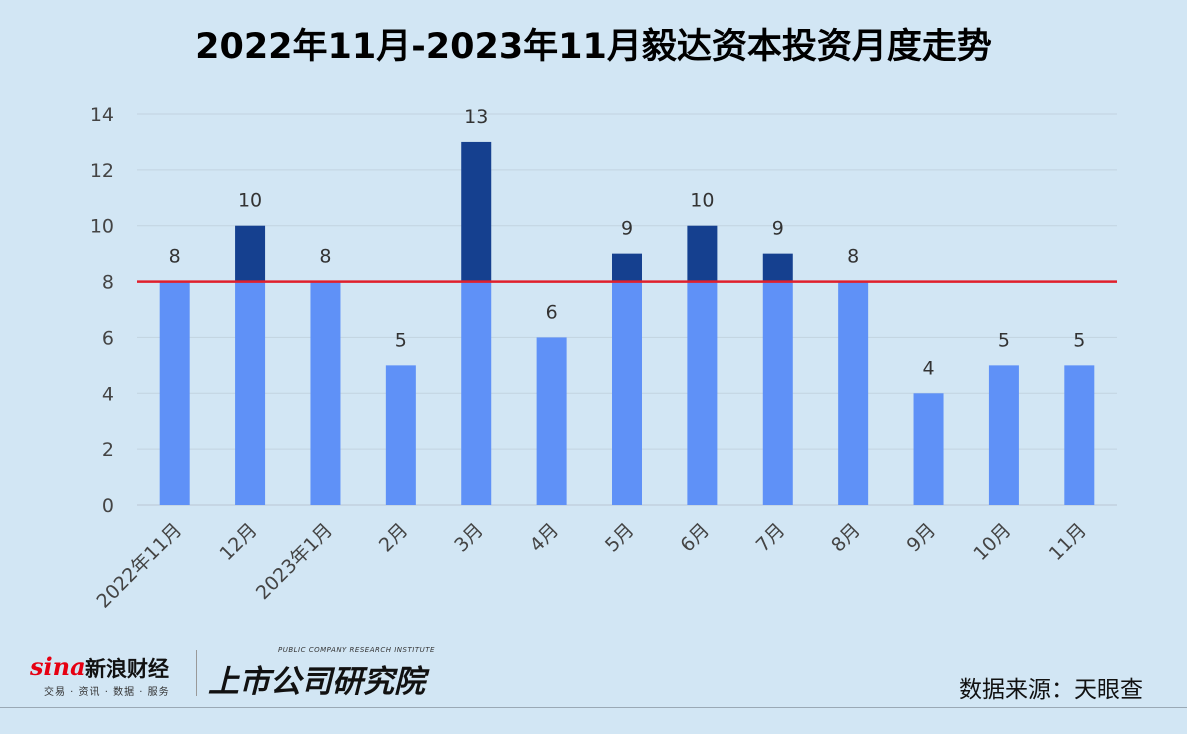  What do you see at coordinates (102, 115) in the screenshot?
I see `y-tick-label: 14` at bounding box center [102, 115].